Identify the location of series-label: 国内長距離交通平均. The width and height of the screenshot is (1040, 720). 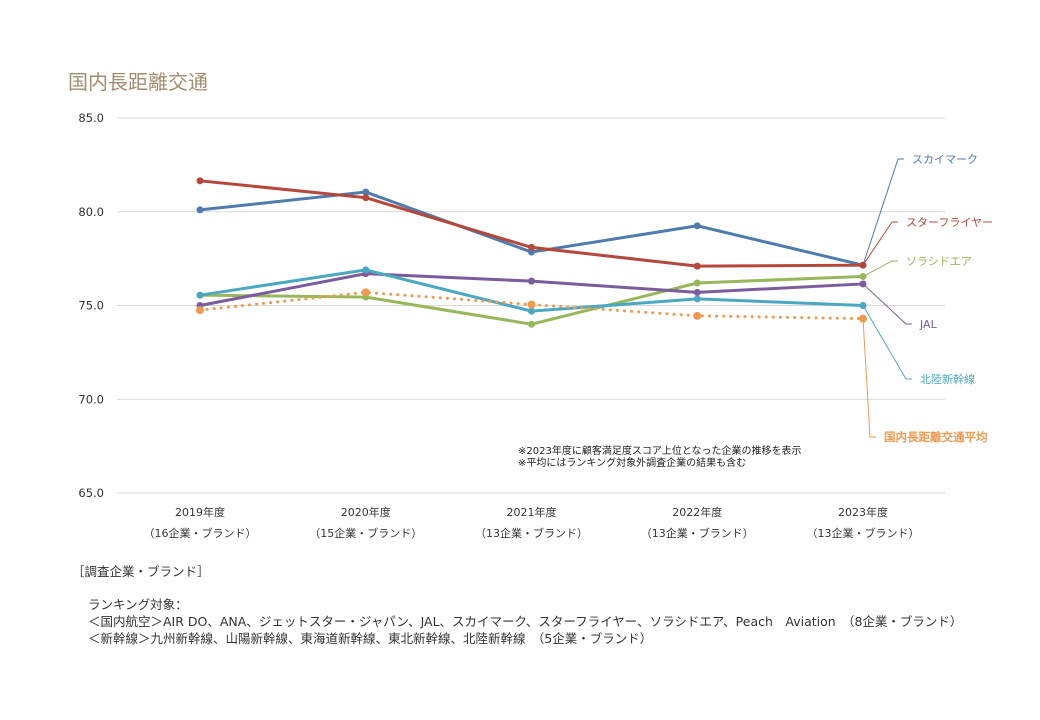
(936, 437).